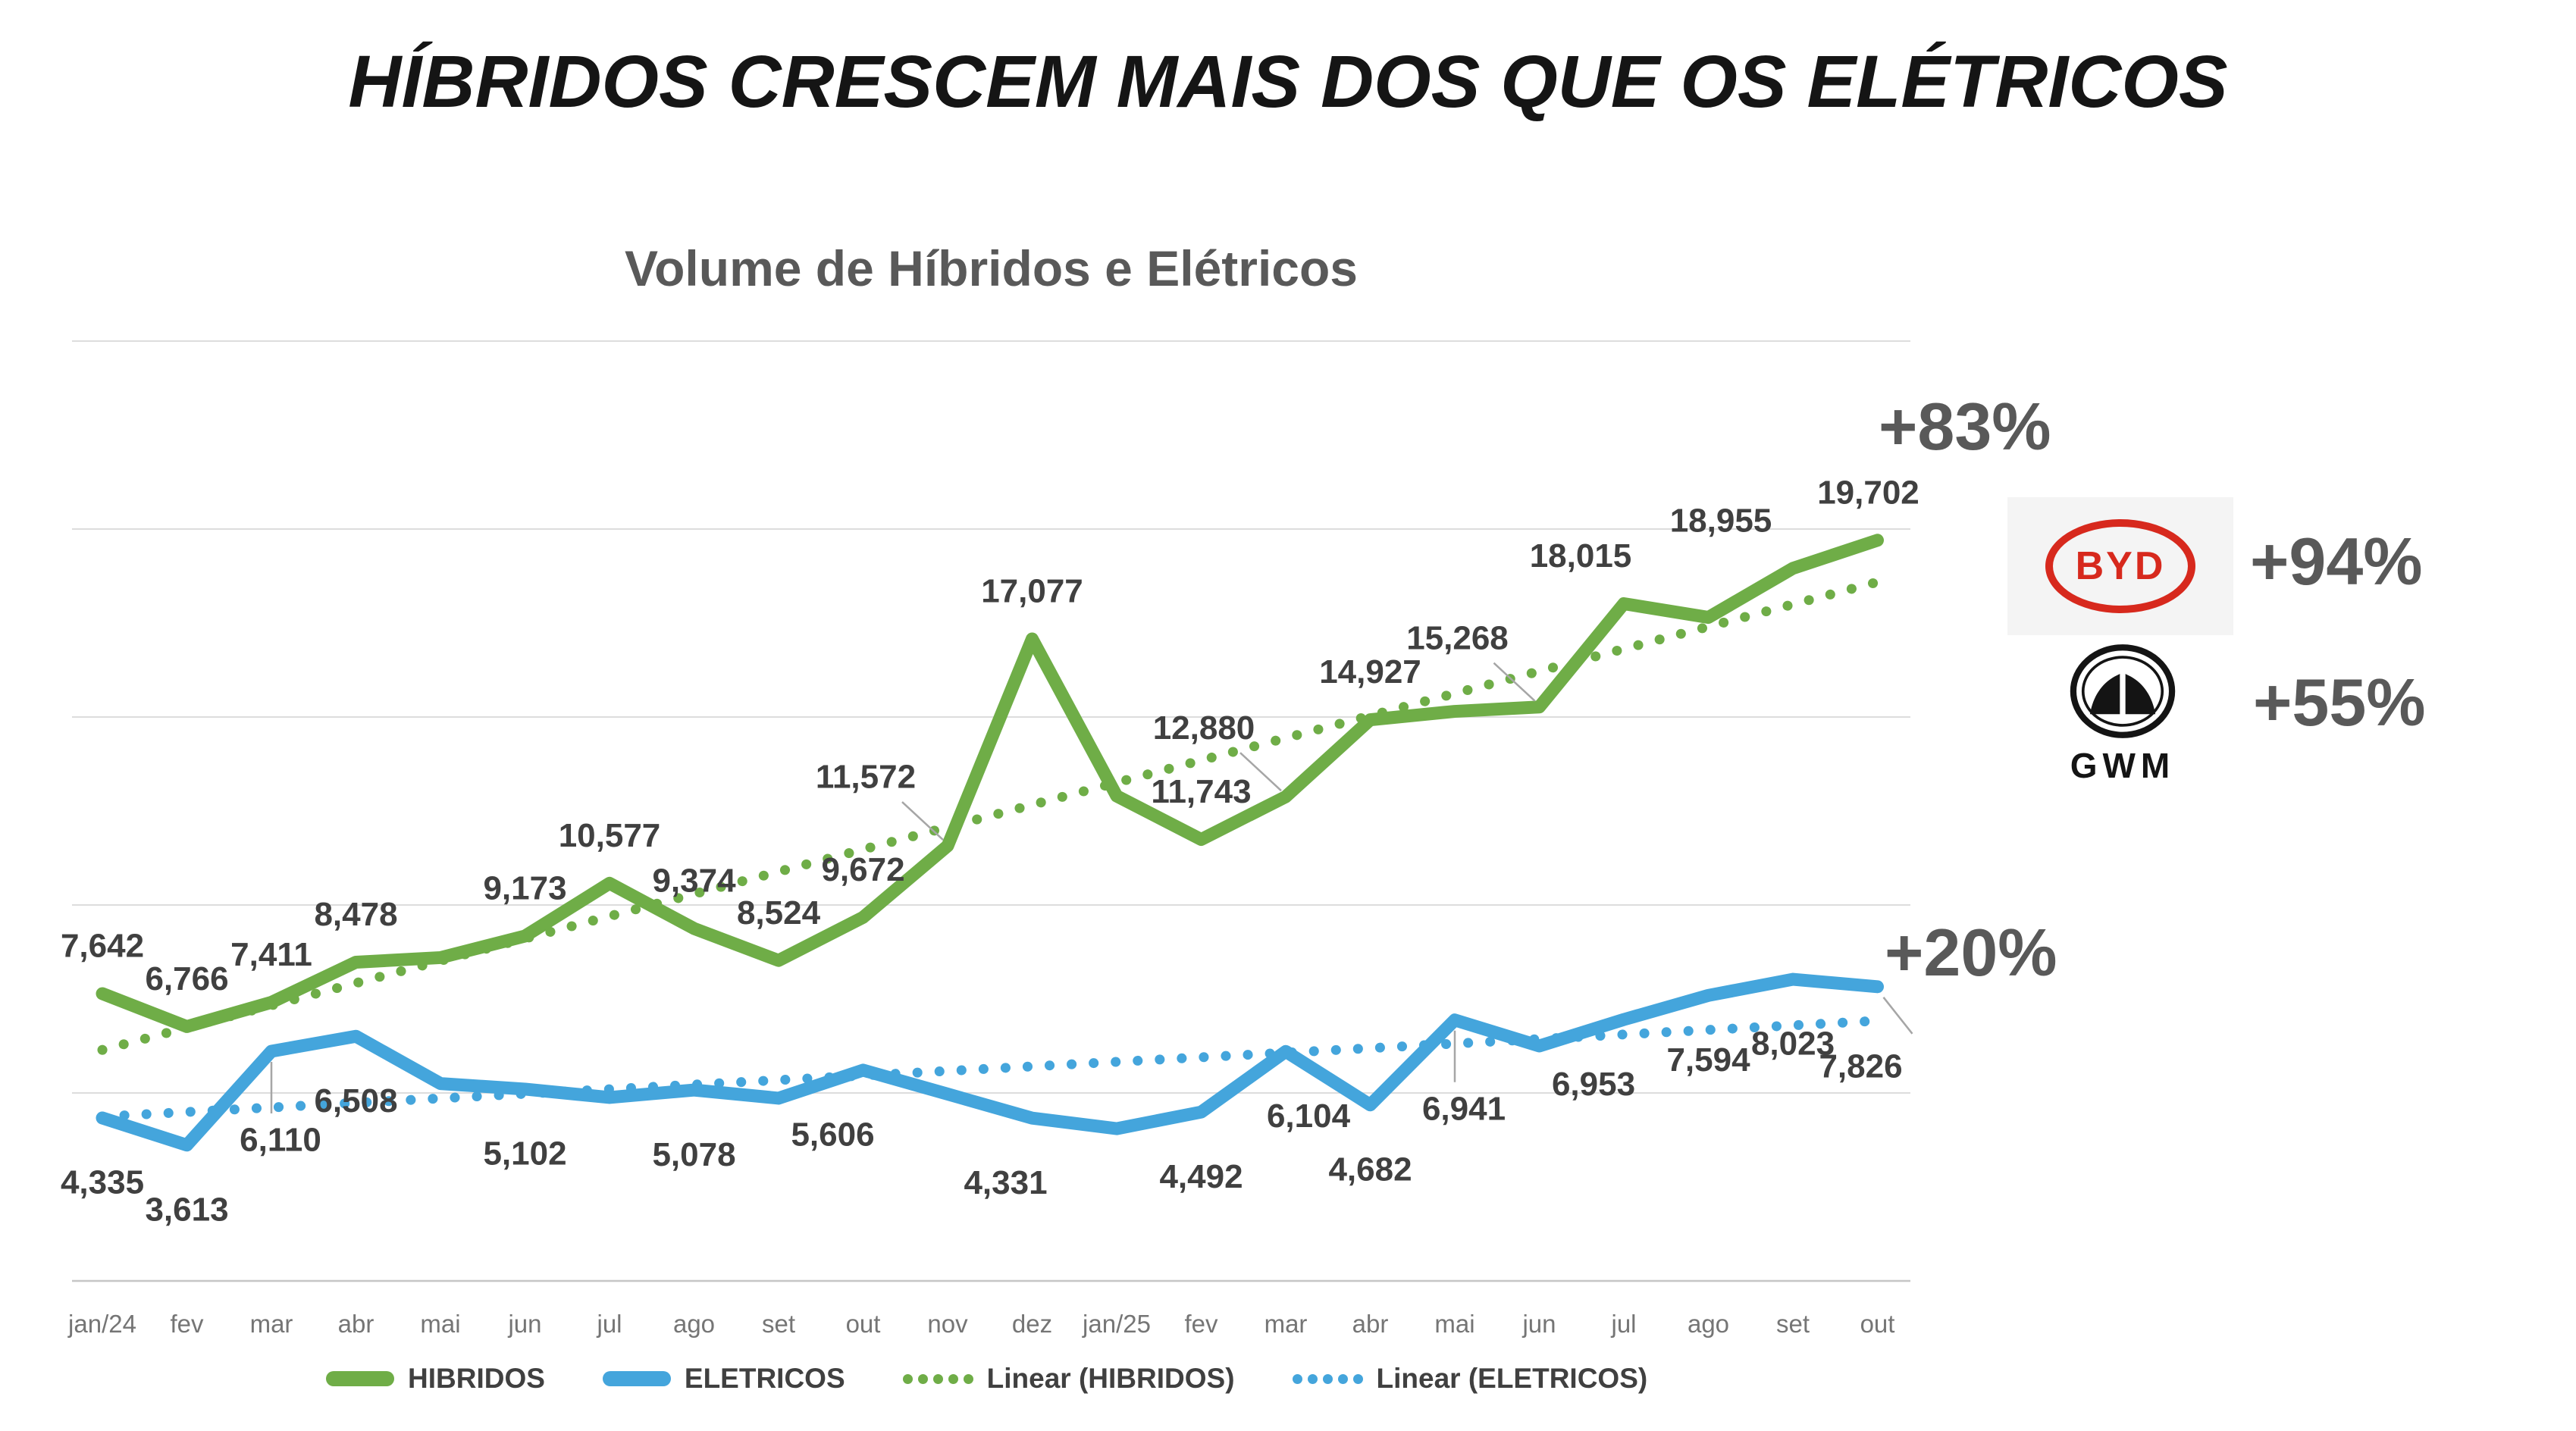 This screenshot has height=1431, width=2576. Describe the element at coordinates (2123, 691) in the screenshot. I see `gwm-logo-emblem` at that location.